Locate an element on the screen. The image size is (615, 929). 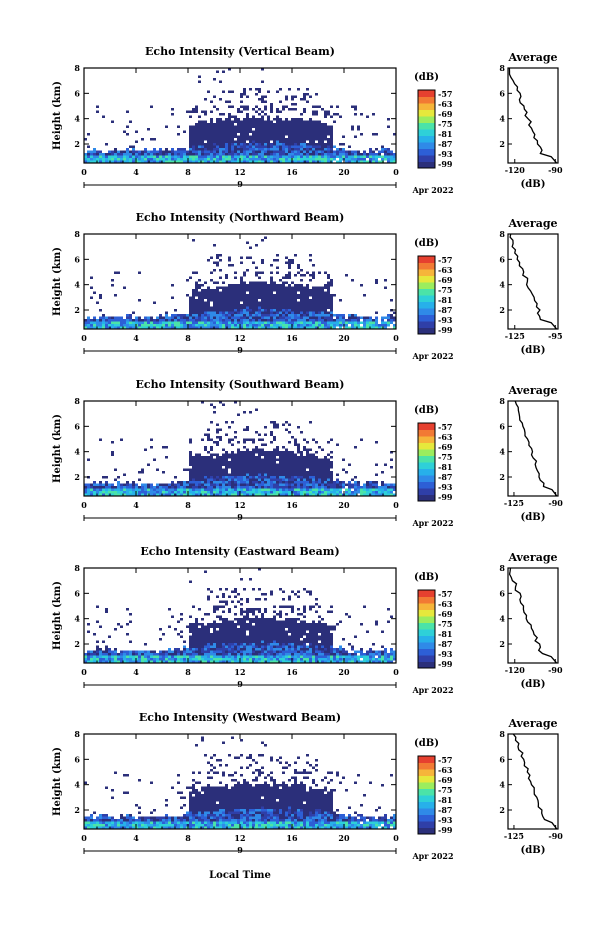
colorbar-tick-label: -81 is located at coordinates (445, 134).